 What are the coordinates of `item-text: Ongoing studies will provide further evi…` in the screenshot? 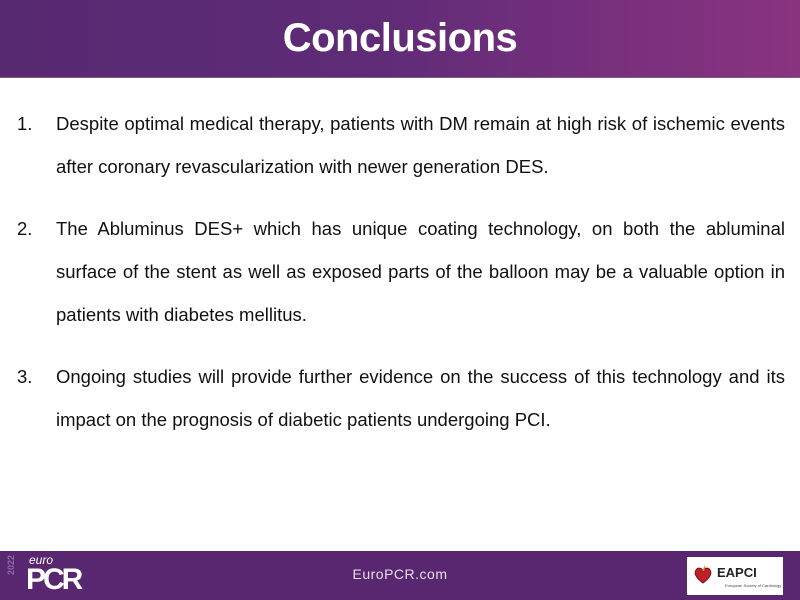 It's located at (420, 398).